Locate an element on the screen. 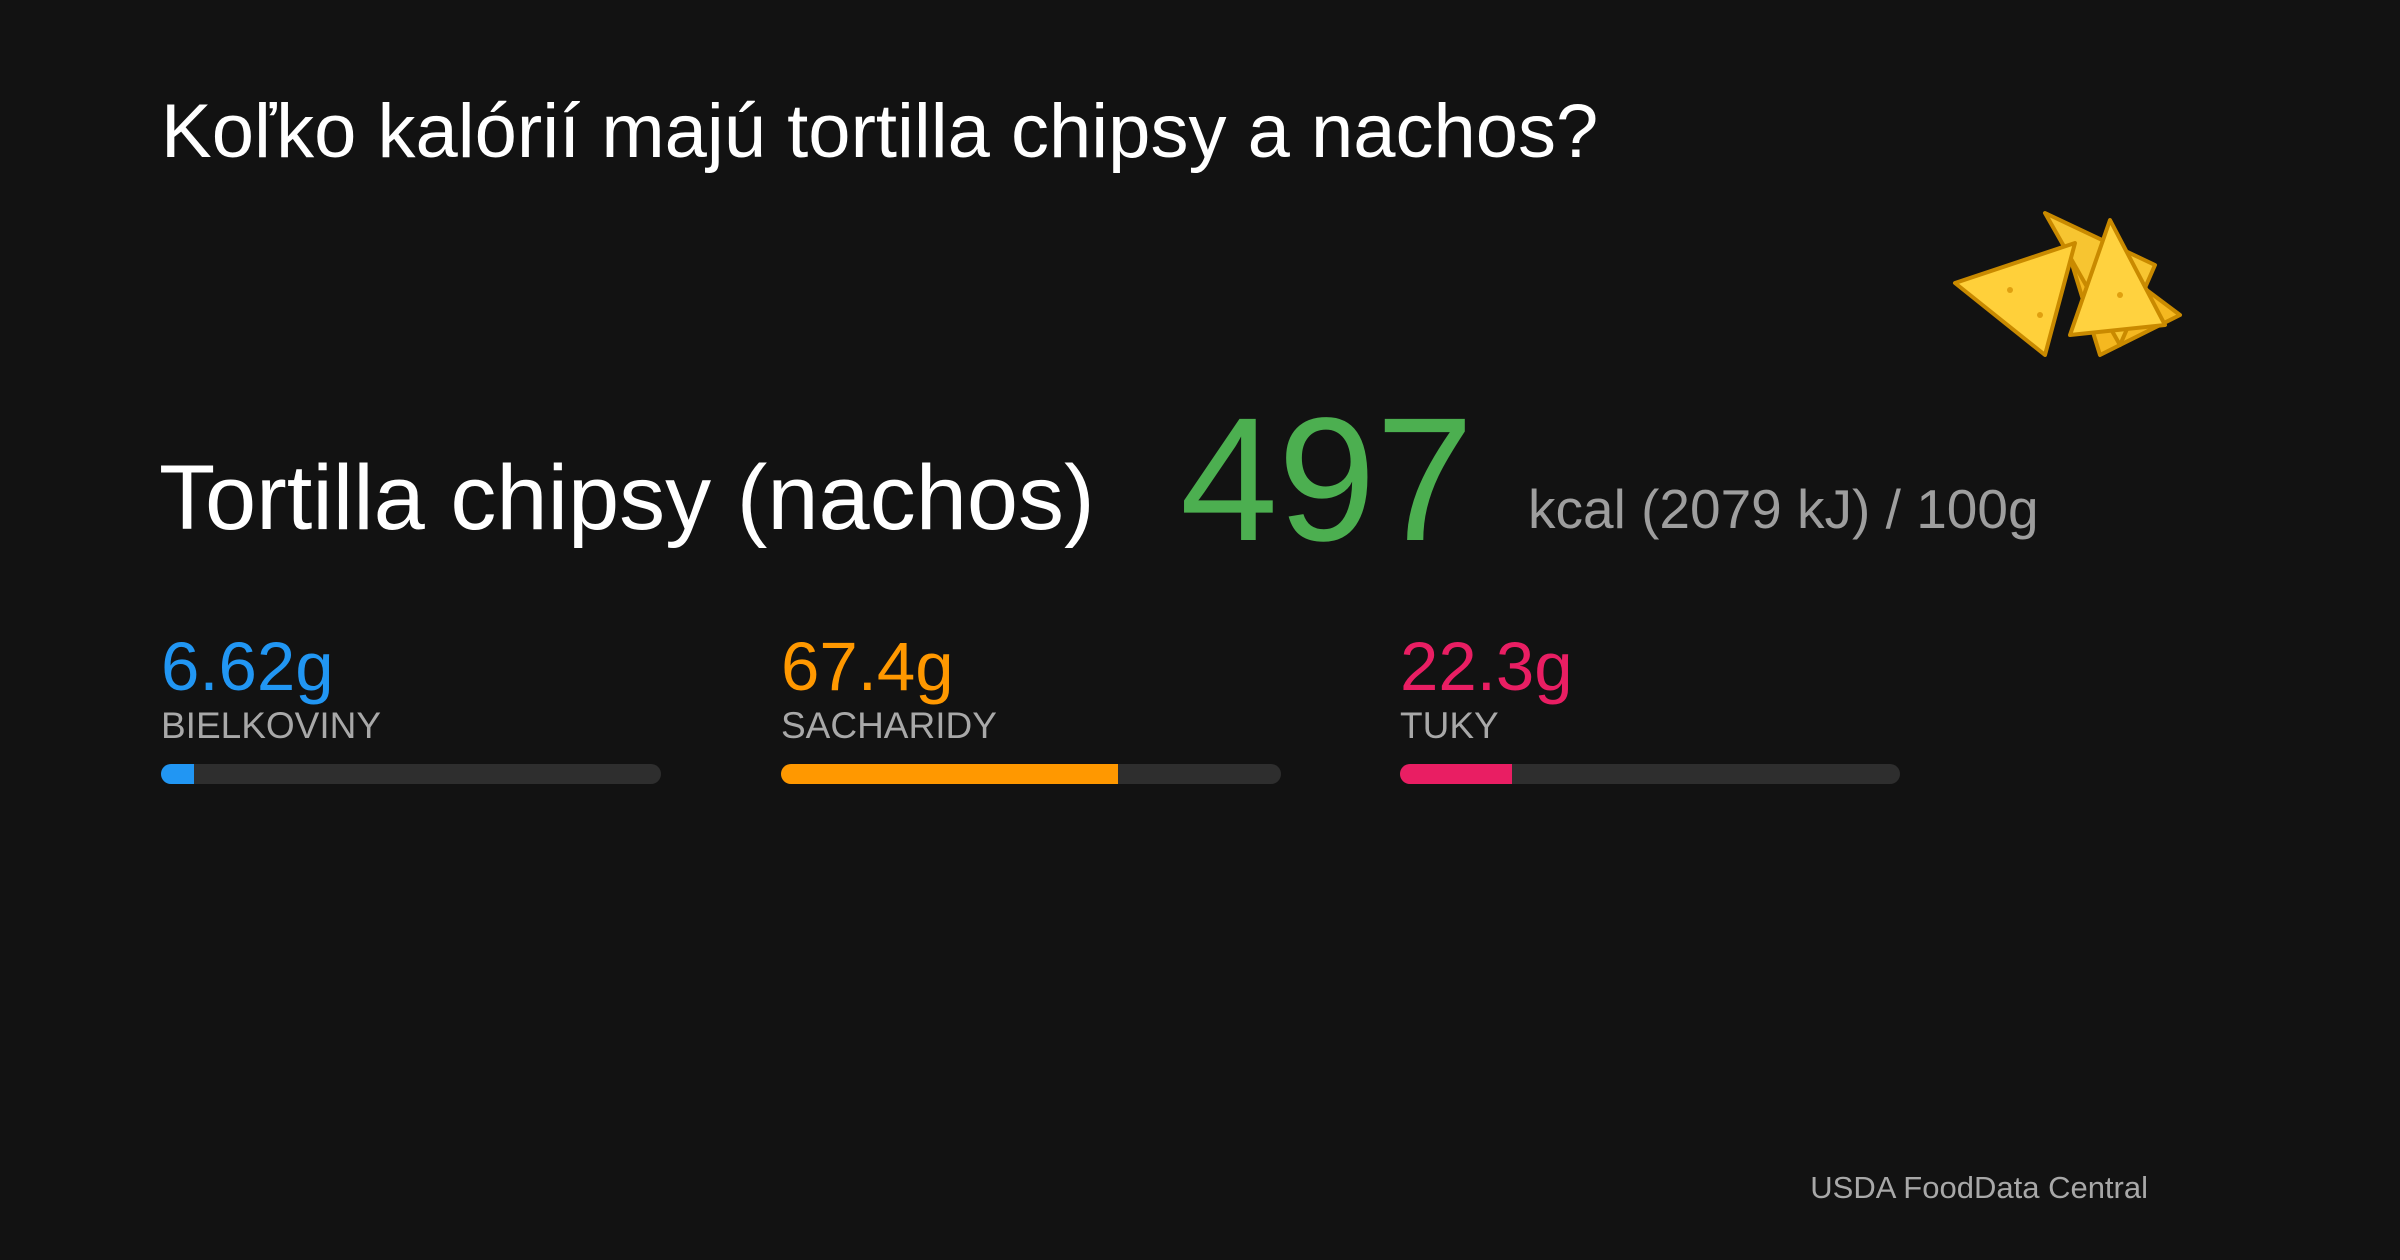  macro: 6.62g BIELKOVINY is located at coordinates (411, 708).